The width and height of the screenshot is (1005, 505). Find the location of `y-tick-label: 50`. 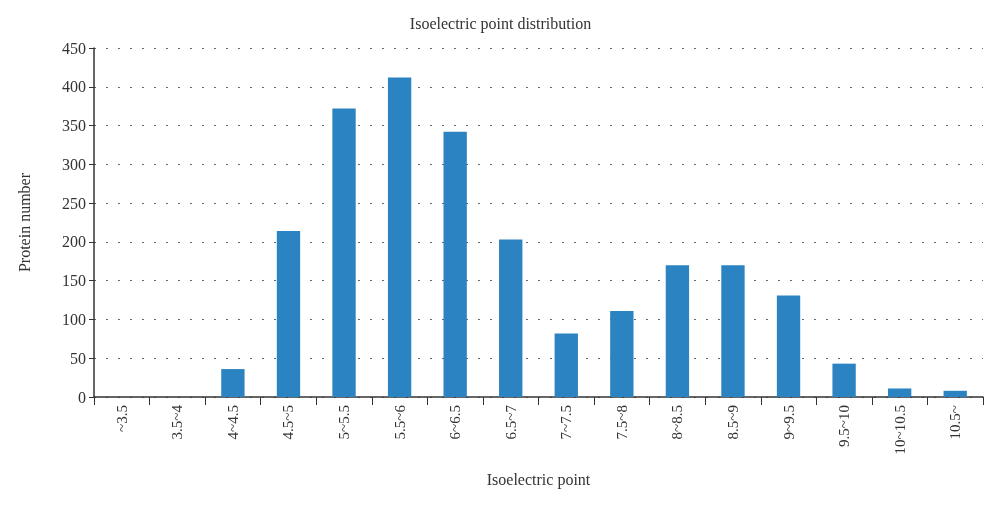

y-tick-label: 50 is located at coordinates (78, 358).